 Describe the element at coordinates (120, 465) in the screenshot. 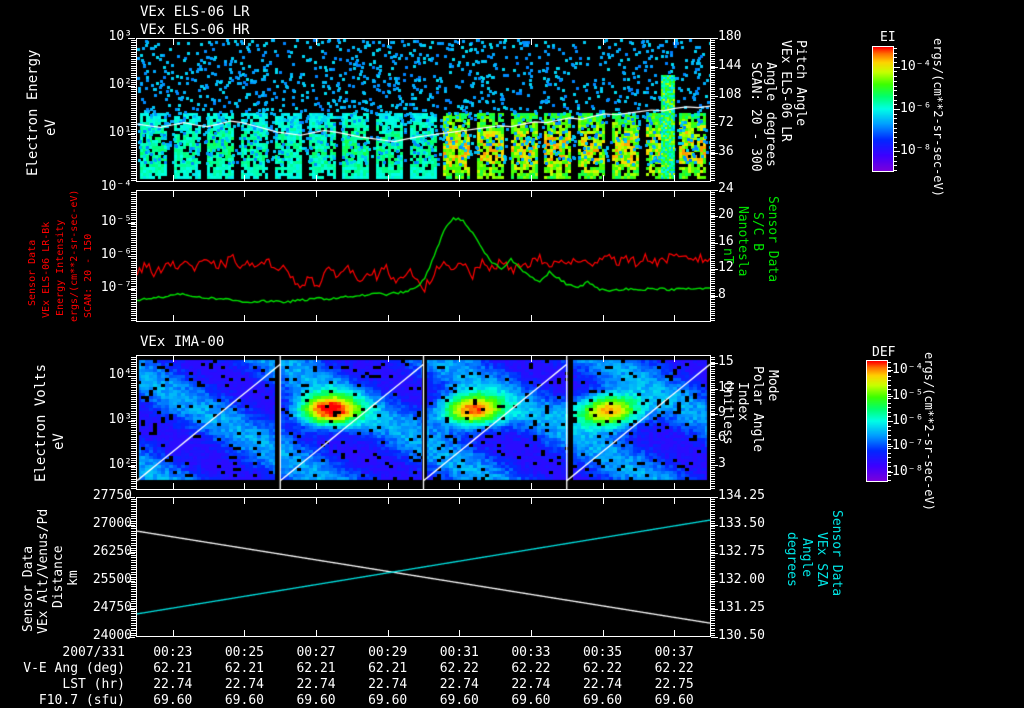

I see `panel3-ytick-left-2: 10²` at that location.